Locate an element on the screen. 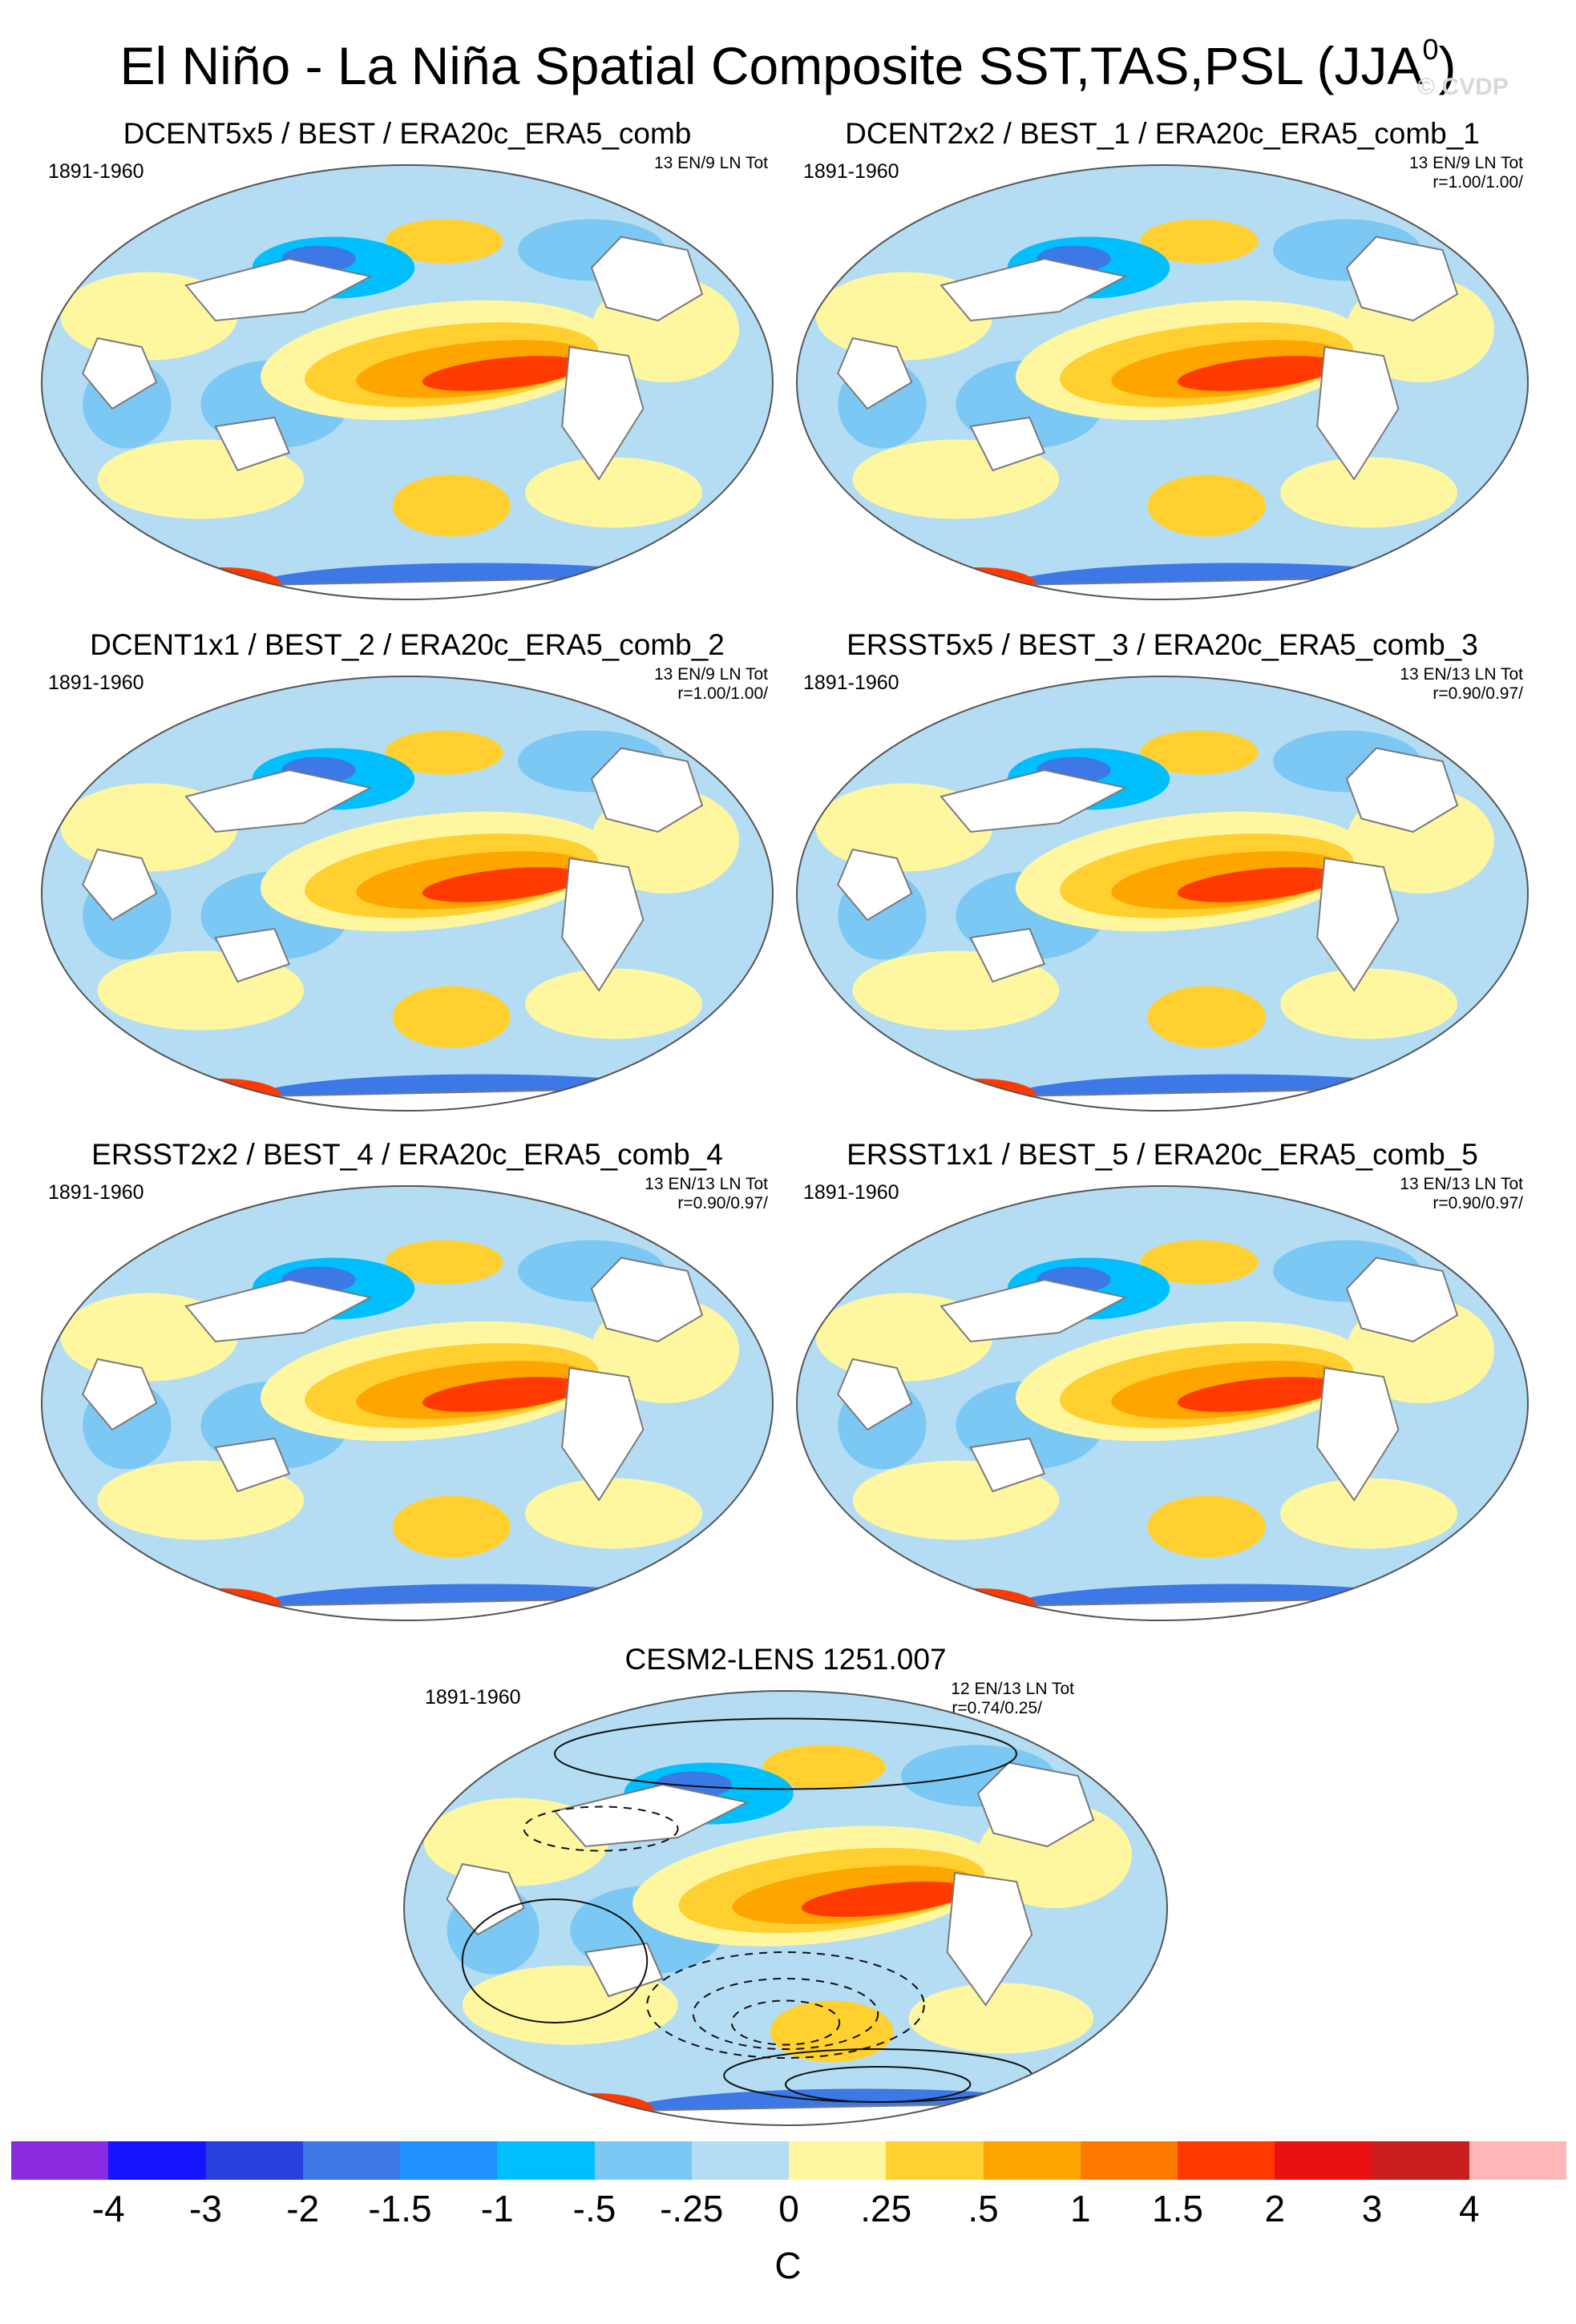 Image resolution: width=1576 pixels, height=2324 pixels. panel-title: DCENT2x2 / BEST_1 / ERA20c_ERA5_comb_1 is located at coordinates (1162, 133).